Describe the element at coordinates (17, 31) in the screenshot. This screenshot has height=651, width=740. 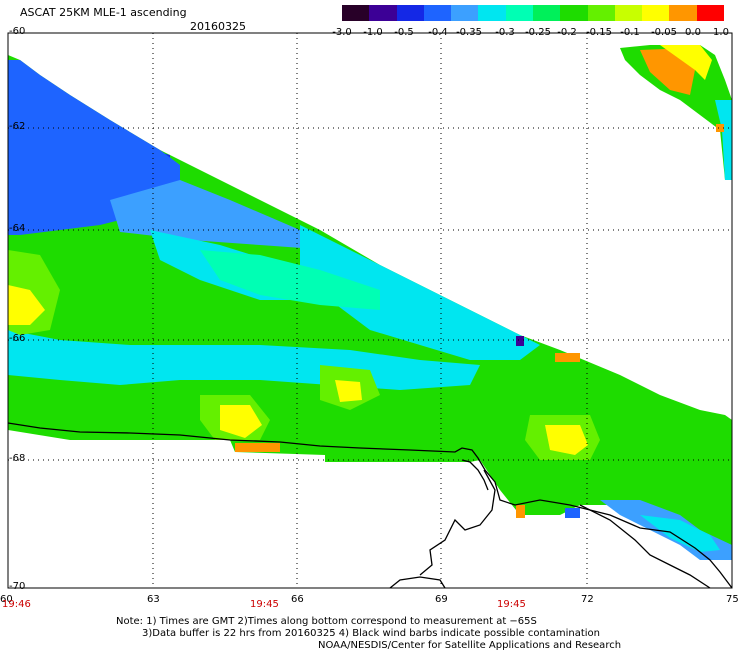
I see `latitude-label: -60` at that location.